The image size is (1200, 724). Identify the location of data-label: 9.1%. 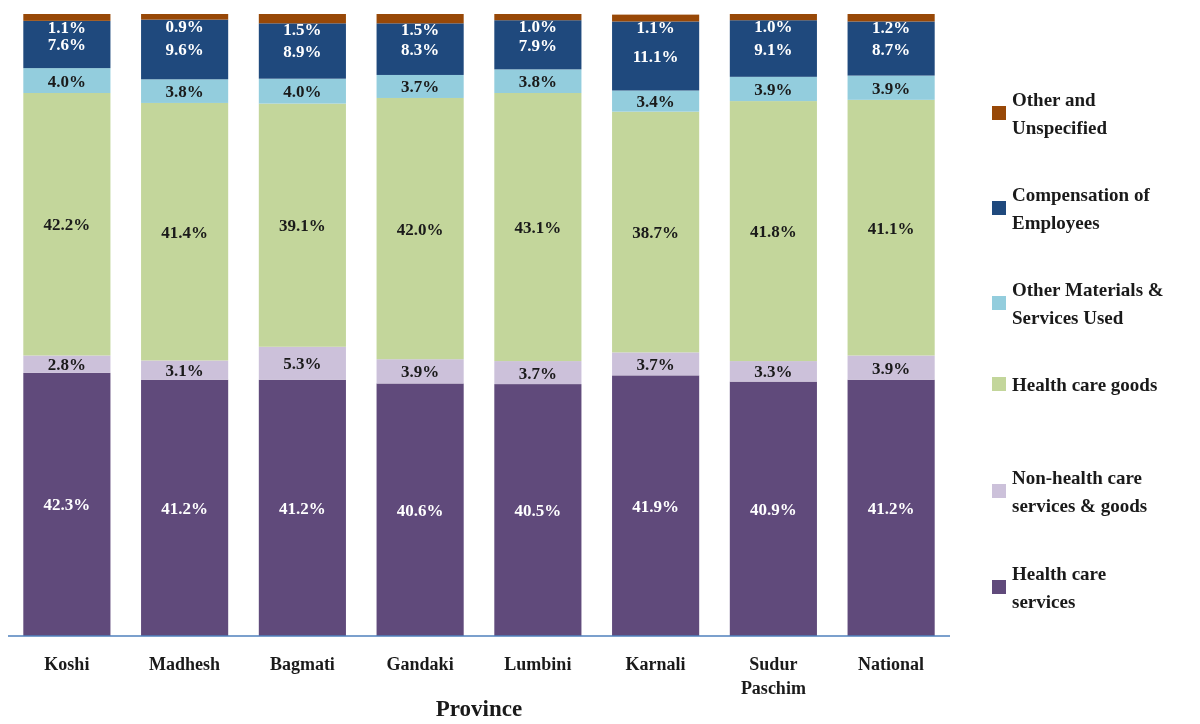
(773, 49).